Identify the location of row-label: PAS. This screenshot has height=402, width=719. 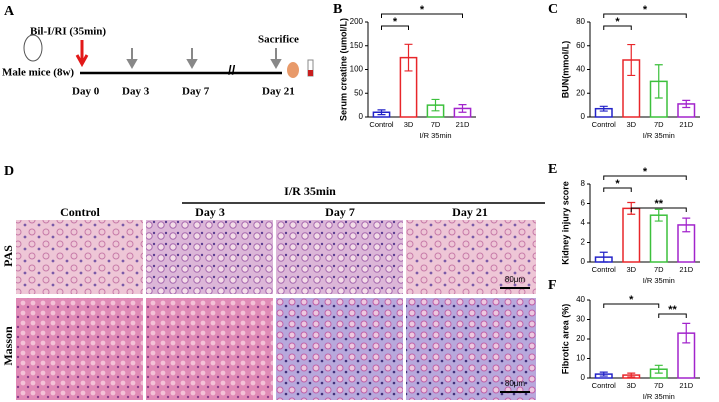
(8, 256).